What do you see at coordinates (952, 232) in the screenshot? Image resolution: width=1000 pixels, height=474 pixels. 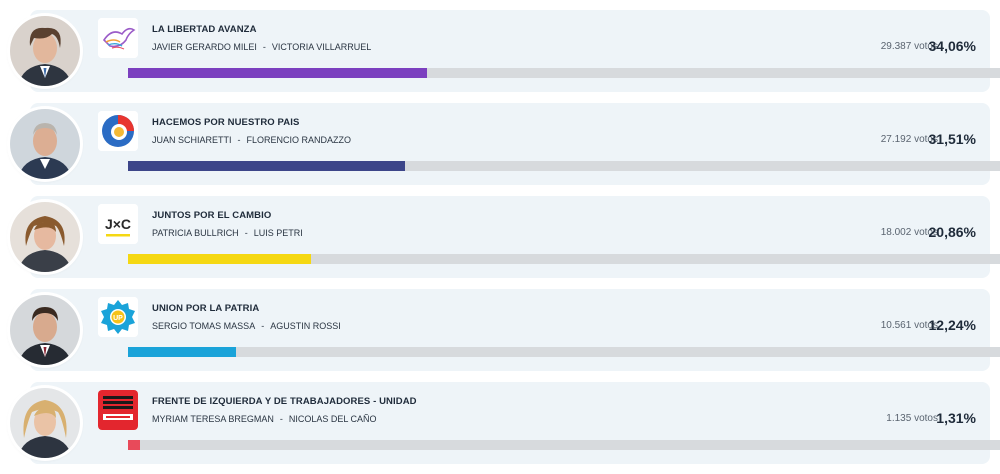 I see `vote-percentage: 20,86%` at bounding box center [952, 232].